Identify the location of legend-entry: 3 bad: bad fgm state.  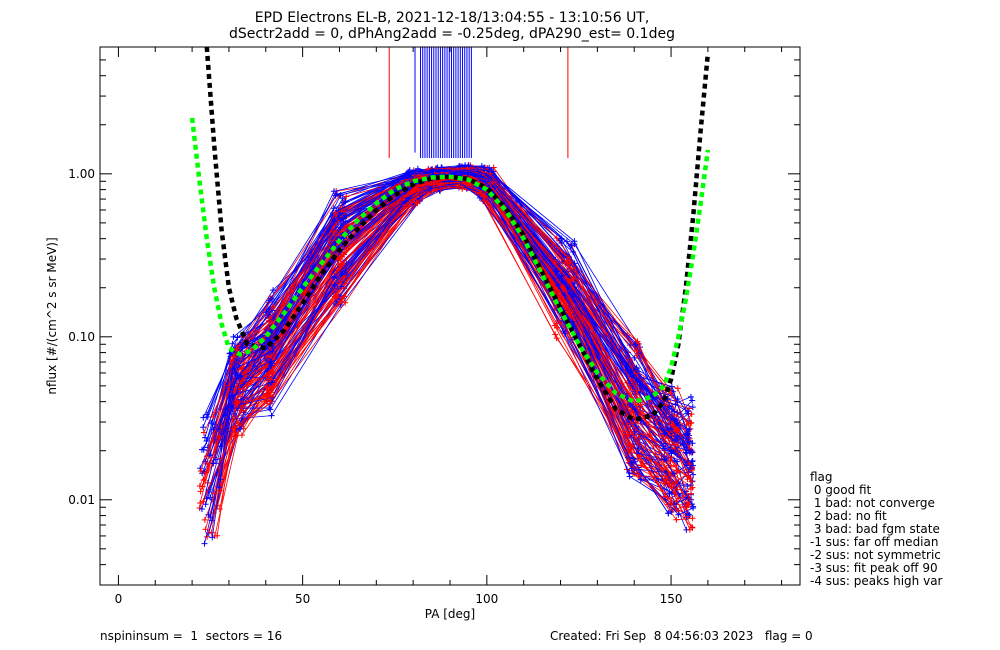
(875, 529).